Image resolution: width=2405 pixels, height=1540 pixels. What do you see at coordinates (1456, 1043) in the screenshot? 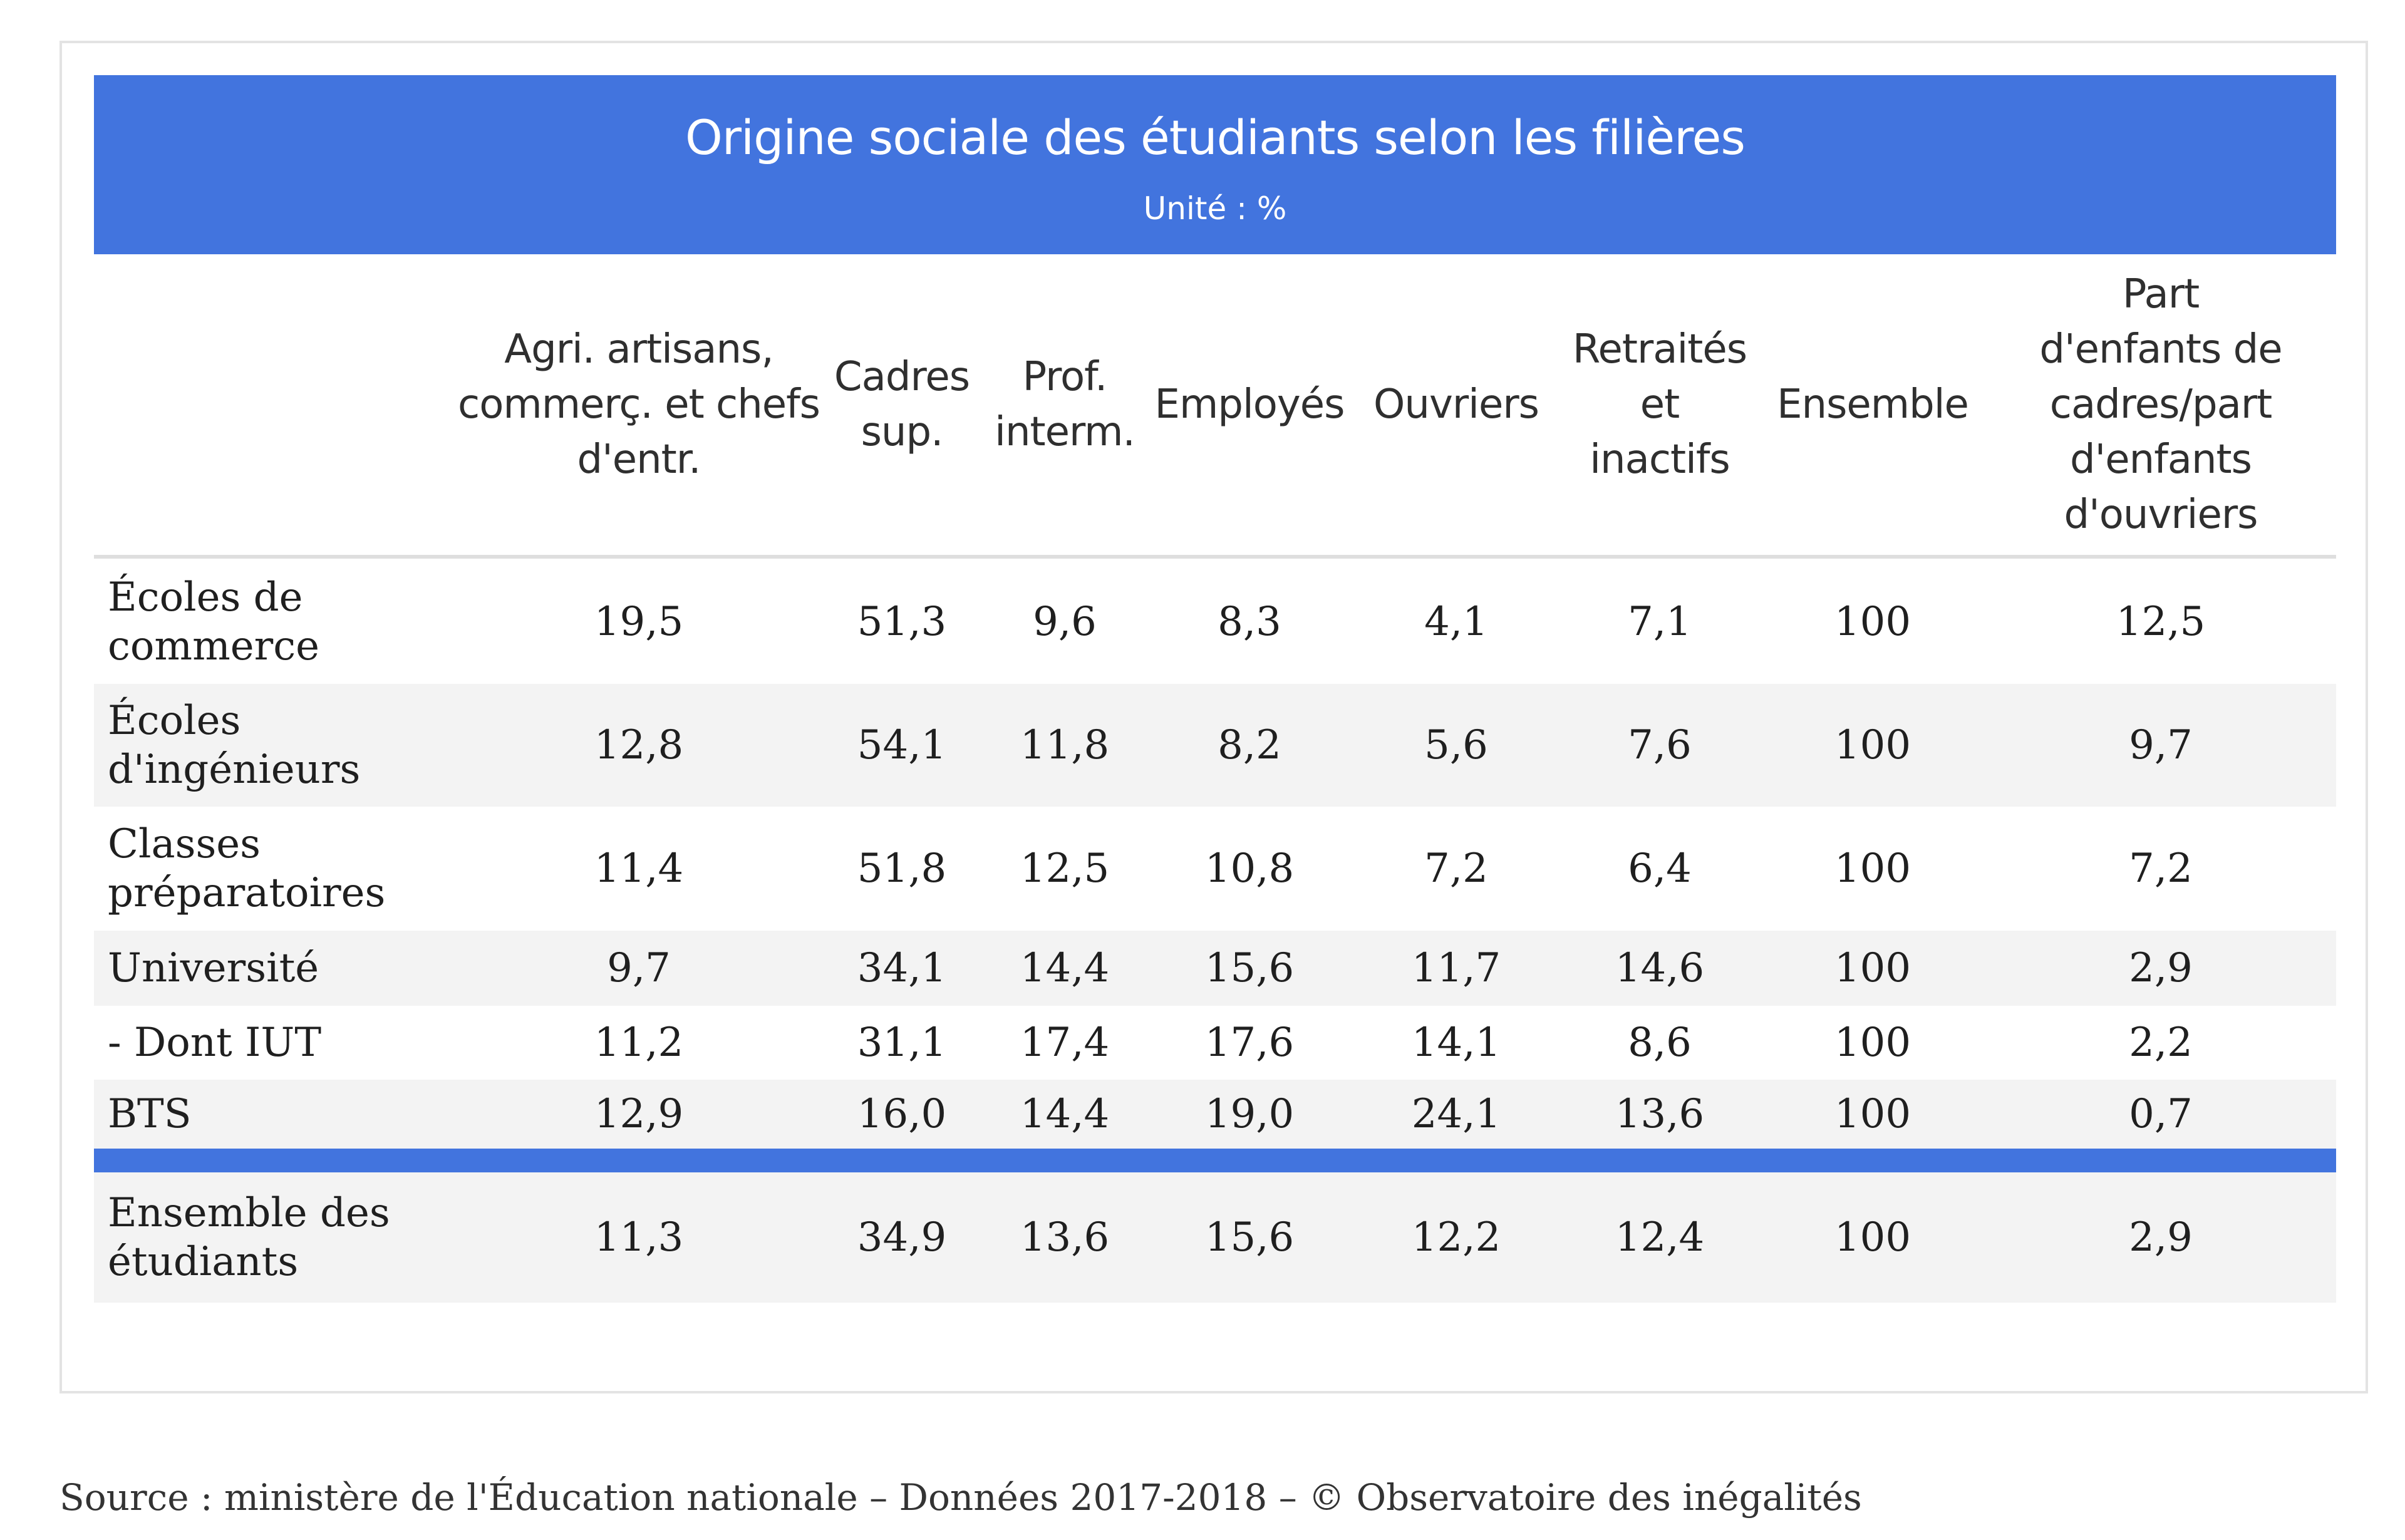
I see `table-cell: 14,1` at bounding box center [1456, 1043].